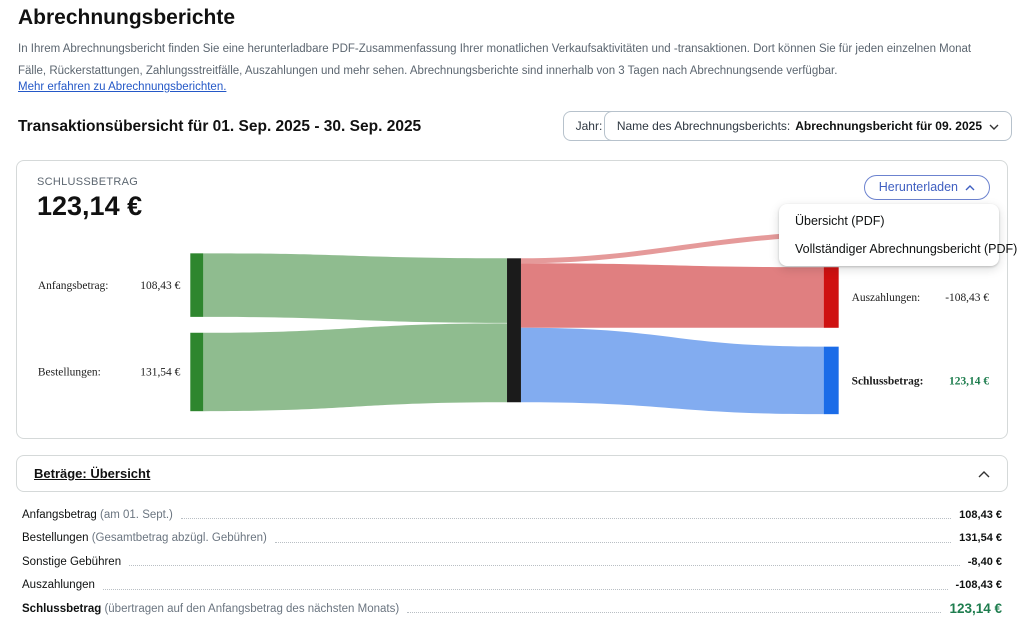 This screenshot has width=1024, height=630. I want to click on closing-balance-value: 123,14 €, so click(90, 206).